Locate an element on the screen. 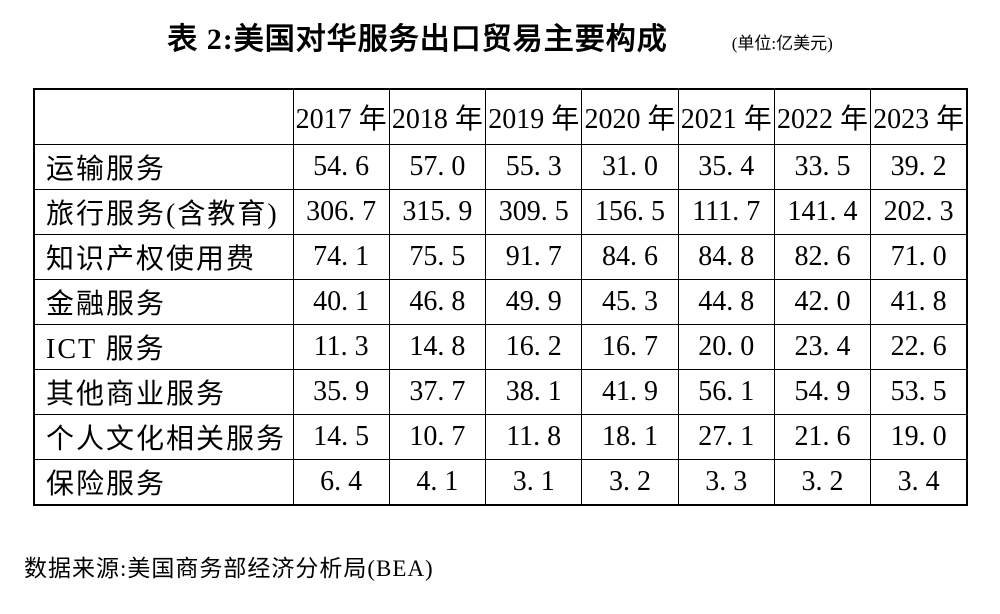 Image resolution: width=1000 pixels, height=614 pixels. row-label: 旅行服务(含教育) is located at coordinates (163, 212).